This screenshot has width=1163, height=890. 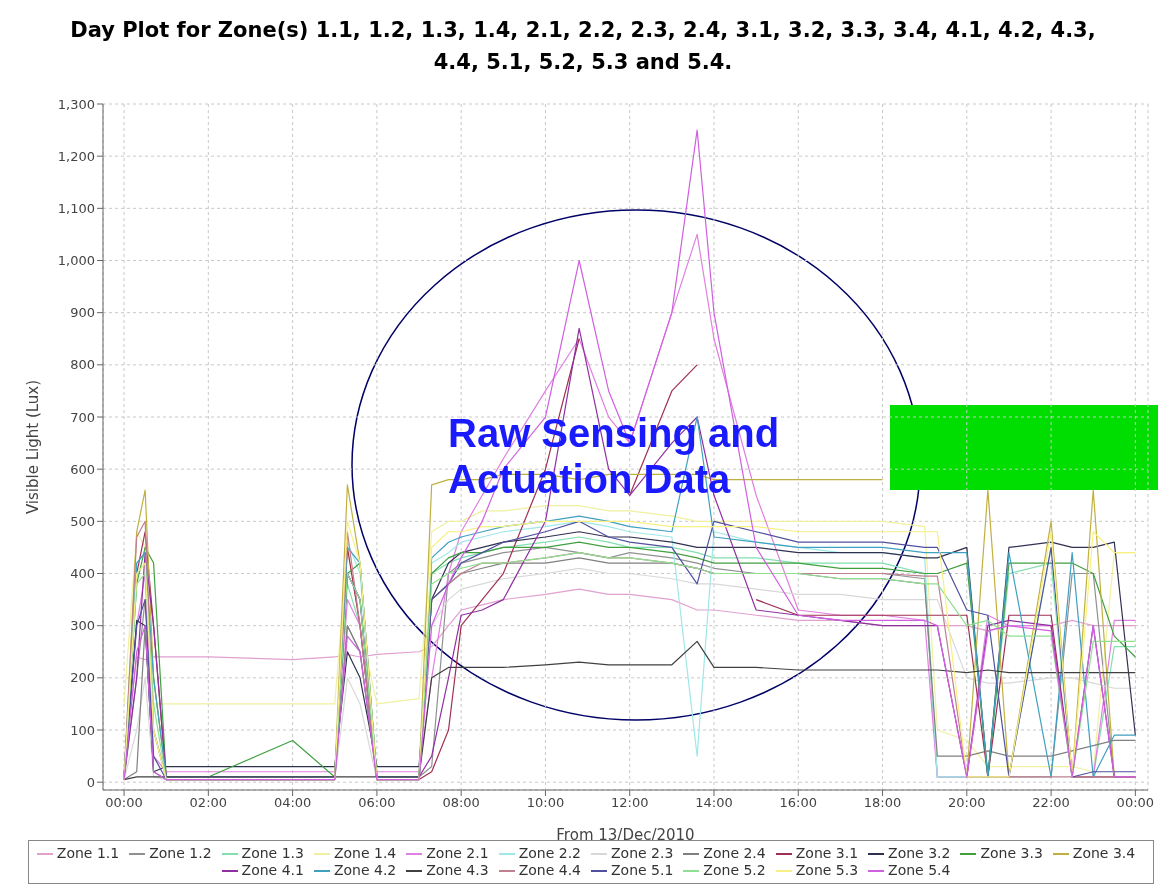 What do you see at coordinates (90, 782) in the screenshot?
I see `y-tick-label: 0` at bounding box center [90, 782].